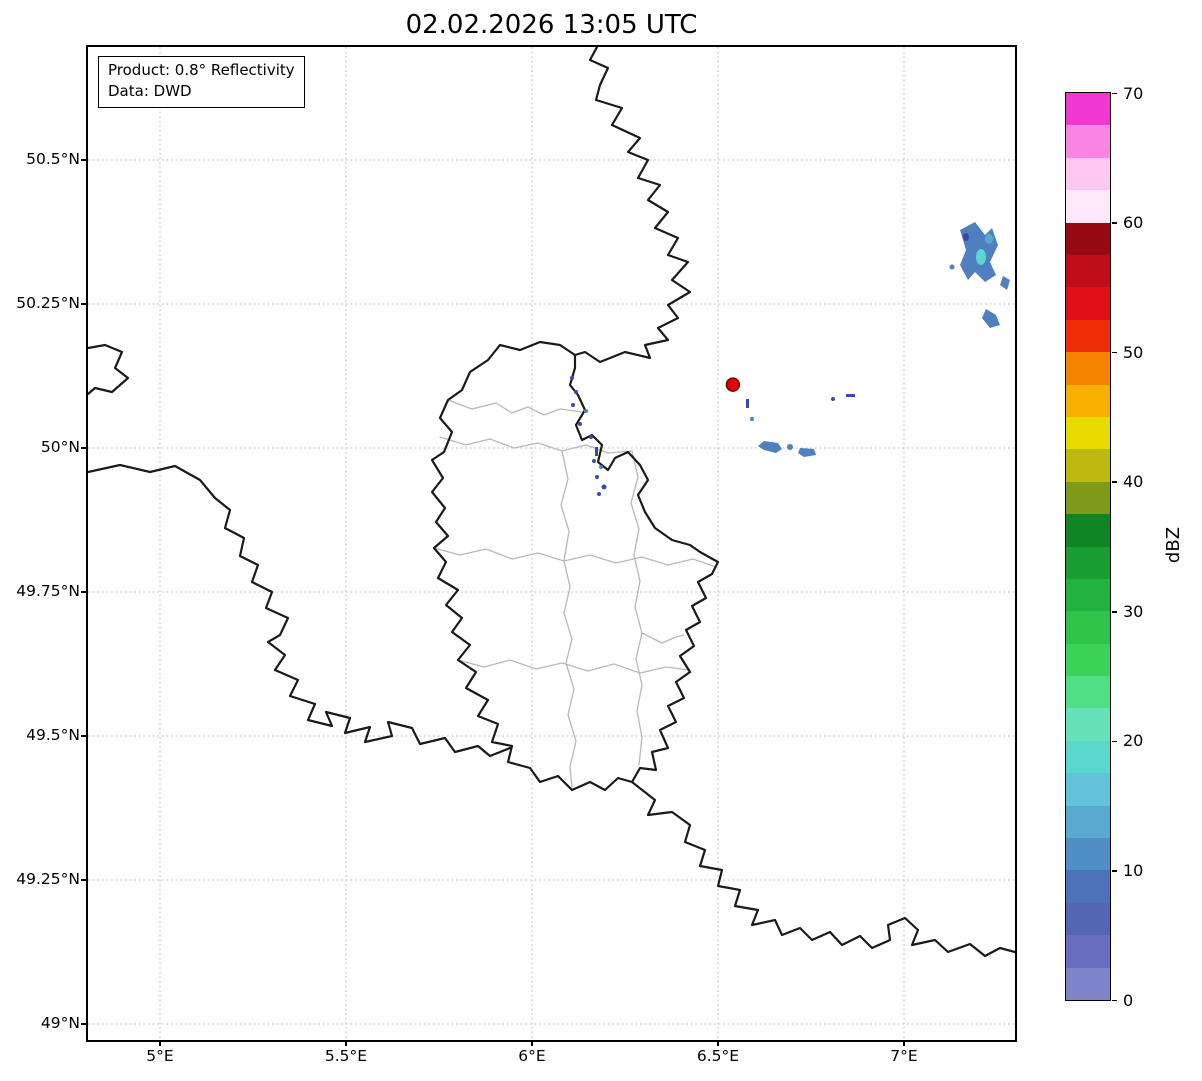 The width and height of the screenshot is (1202, 1081). Describe the element at coordinates (201, 82) in the screenshot. I see `info-box: Product: 0.8° Reflectivity Data: DWD` at that location.